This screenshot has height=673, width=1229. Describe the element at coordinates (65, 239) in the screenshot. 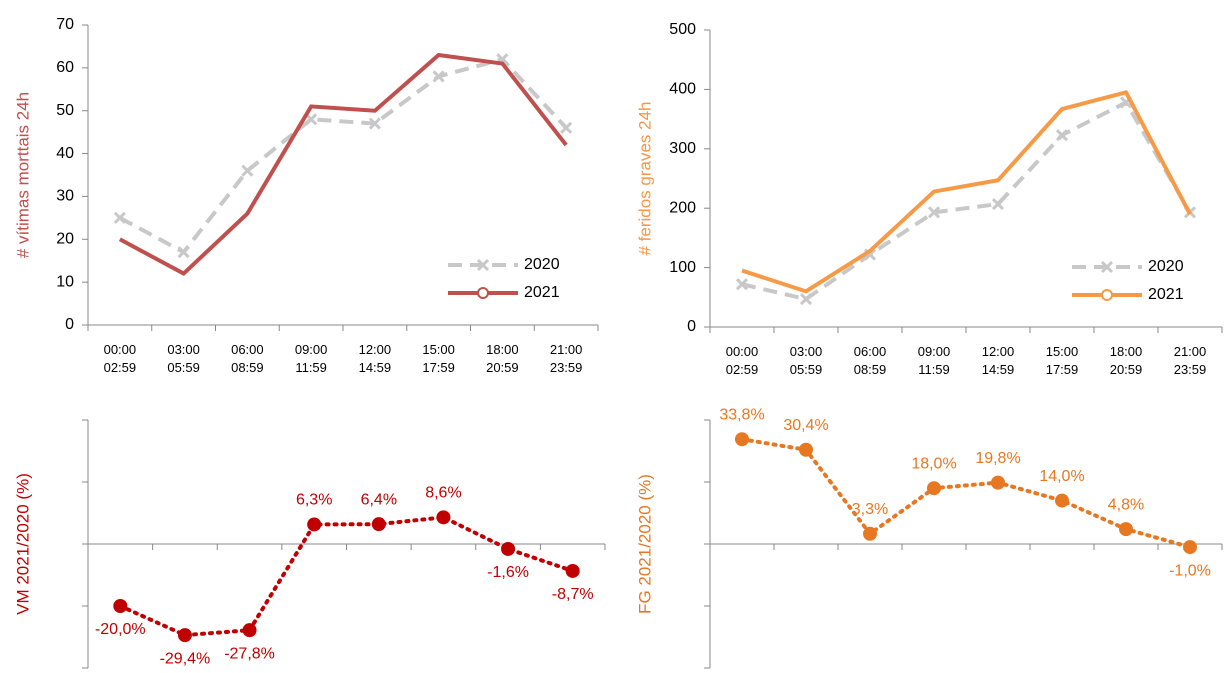

I see `y-tick-label: 20` at that location.